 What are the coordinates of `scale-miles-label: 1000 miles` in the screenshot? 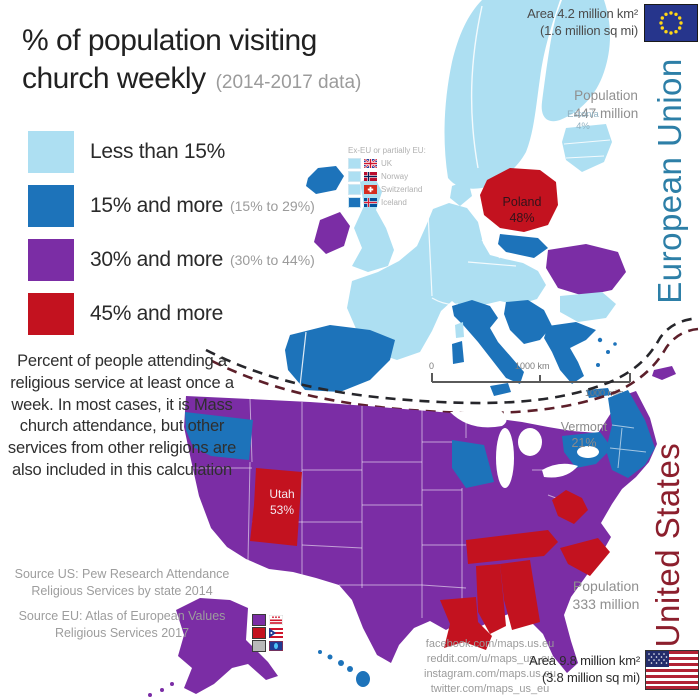 It's located at (607, 393).